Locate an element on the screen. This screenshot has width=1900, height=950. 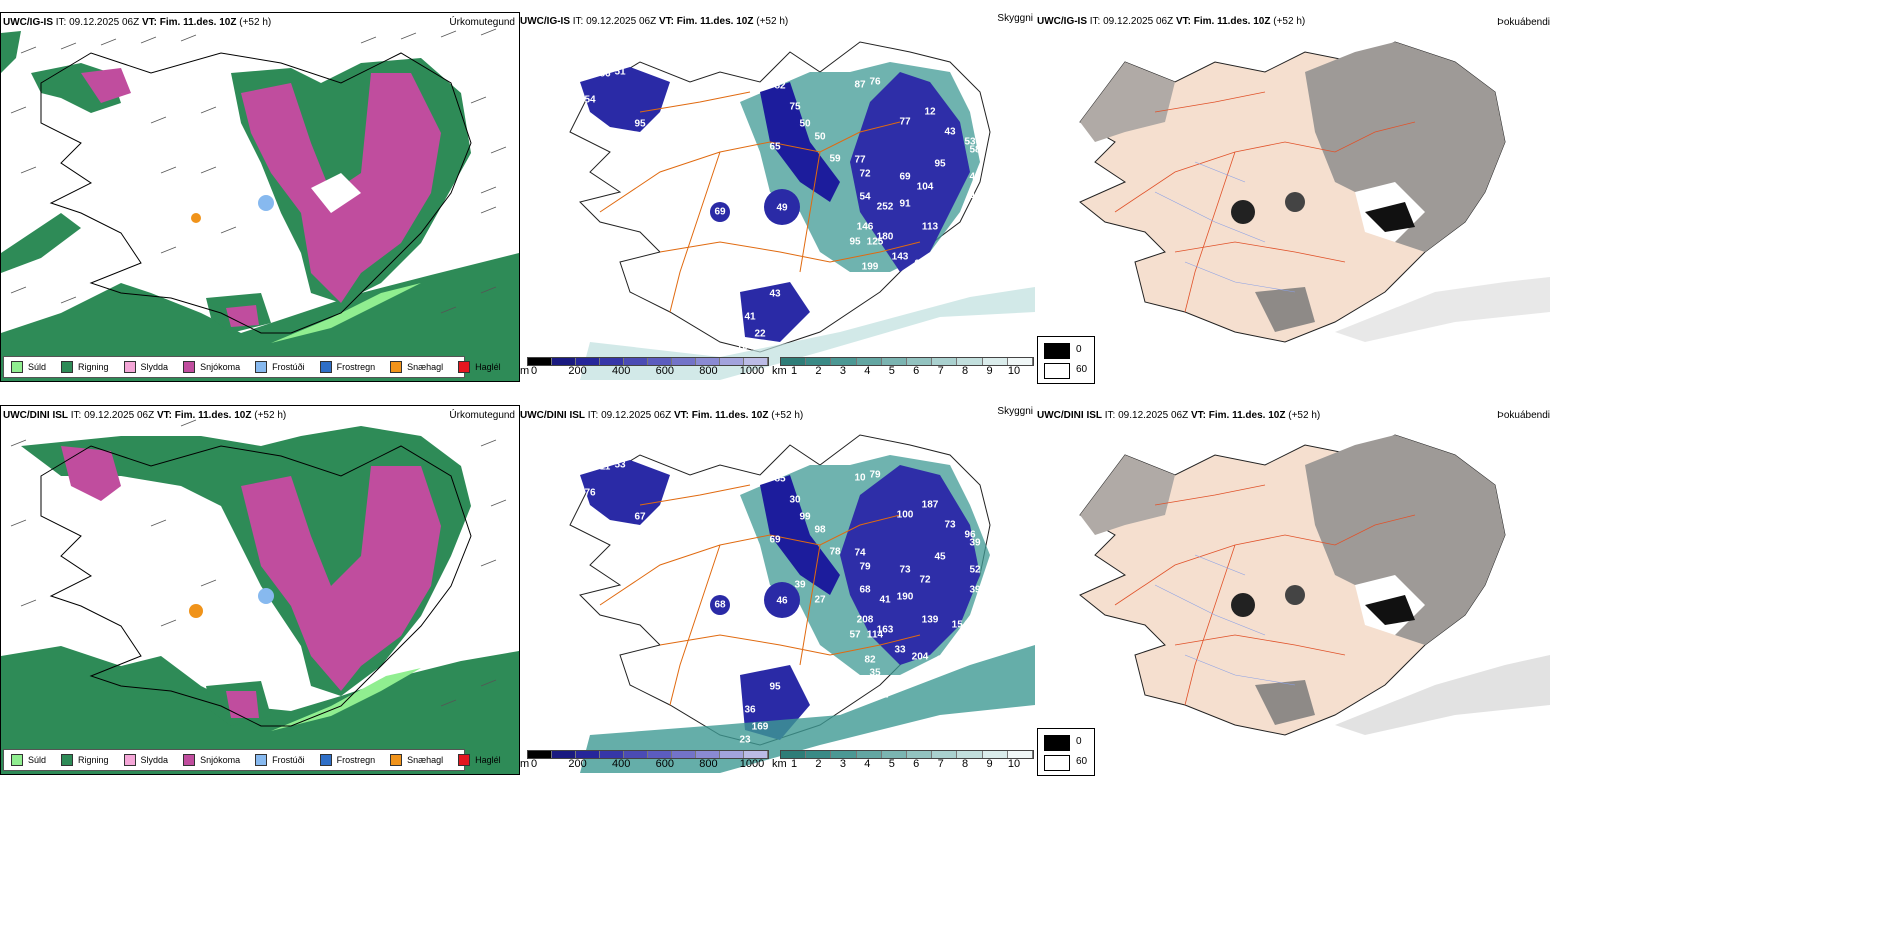
precip-legend-item: Slydda is located at coordinates (145, 367).